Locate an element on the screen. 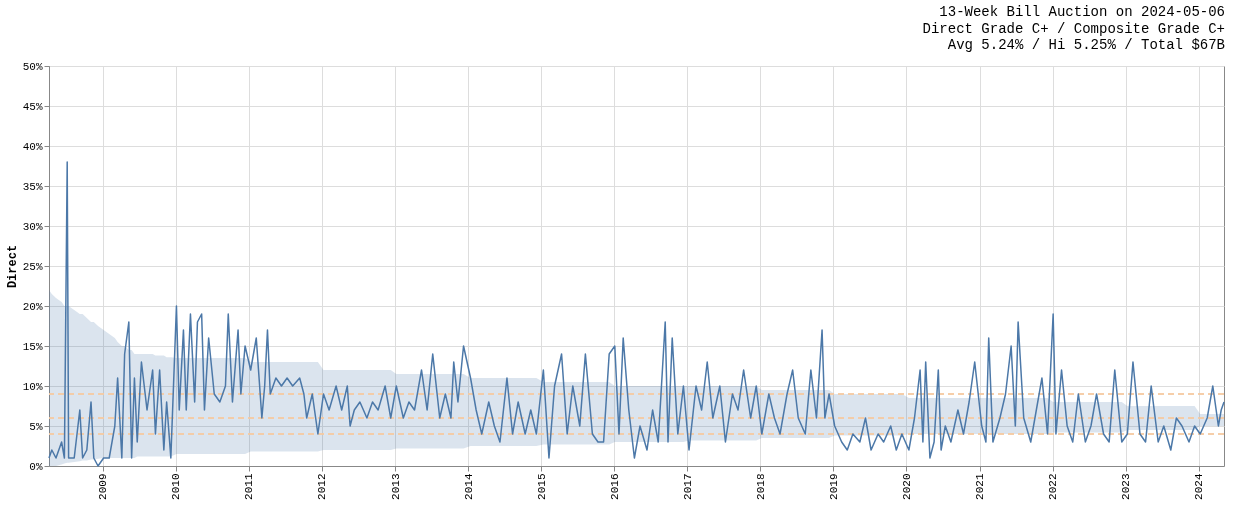 This screenshot has height=509, width=1234. x-tick-label: 2010 is located at coordinates (176, 486).